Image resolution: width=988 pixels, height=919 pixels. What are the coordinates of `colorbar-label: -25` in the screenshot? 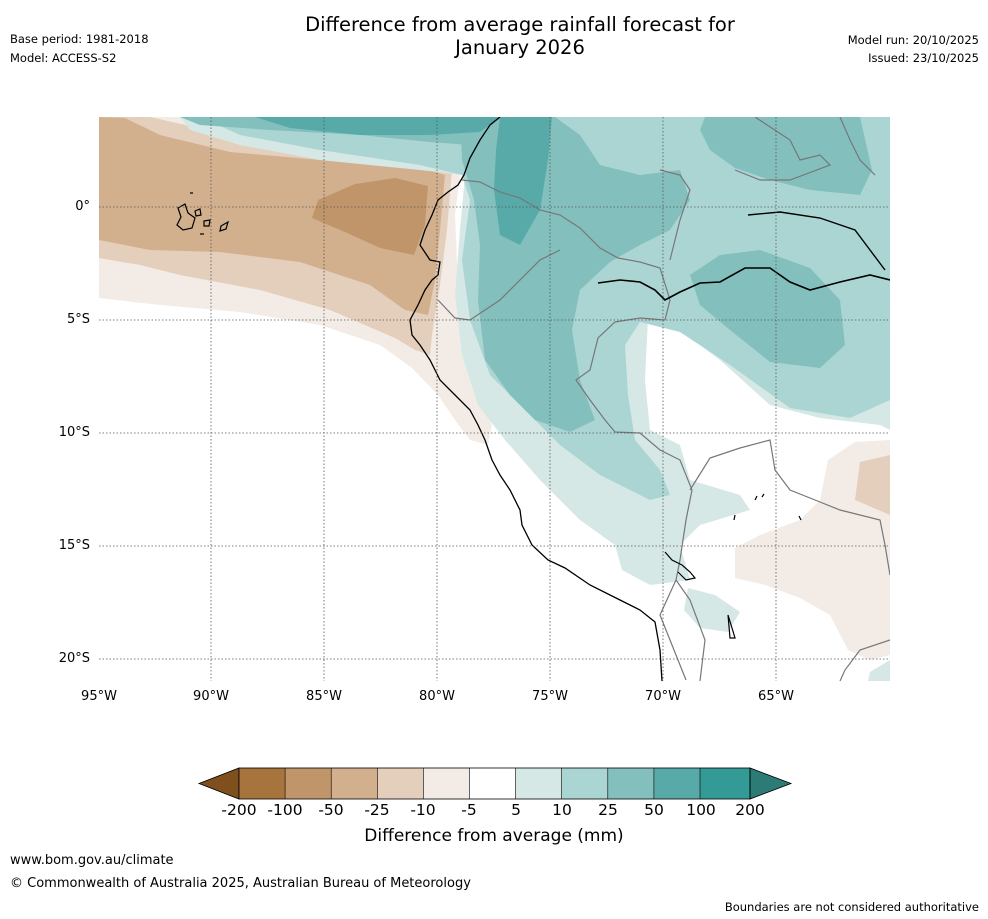 It's located at (377, 810).